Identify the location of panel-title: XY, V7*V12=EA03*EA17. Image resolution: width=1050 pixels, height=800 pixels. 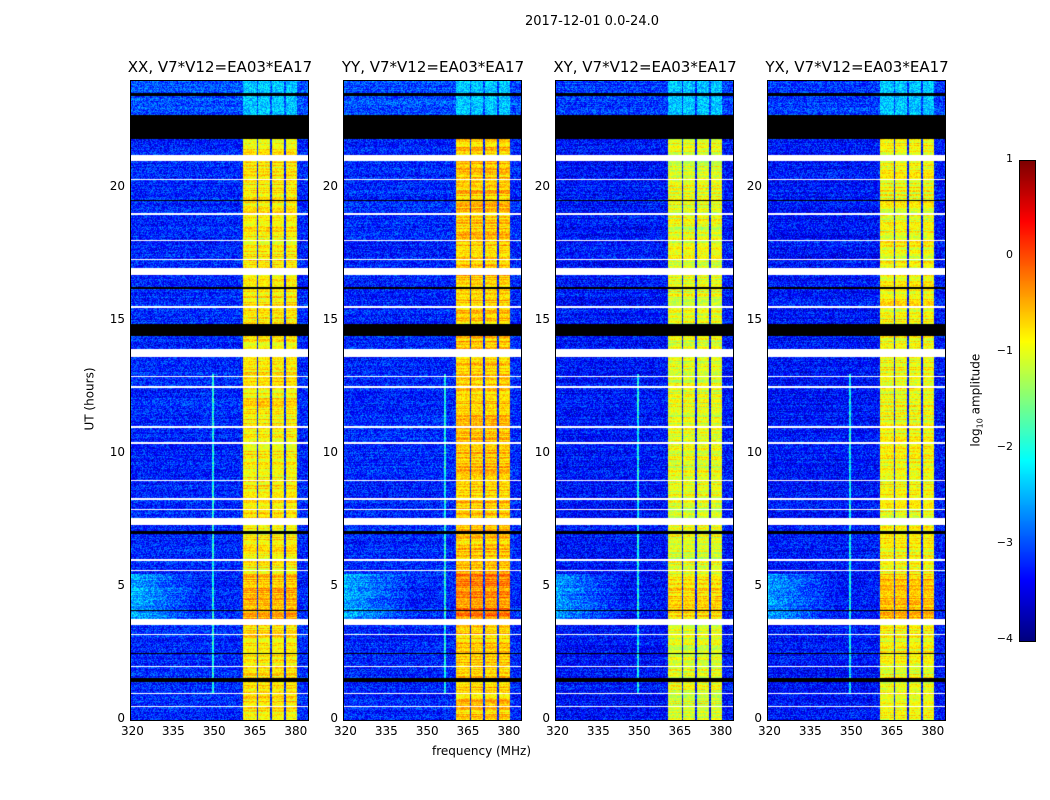
(645, 67).